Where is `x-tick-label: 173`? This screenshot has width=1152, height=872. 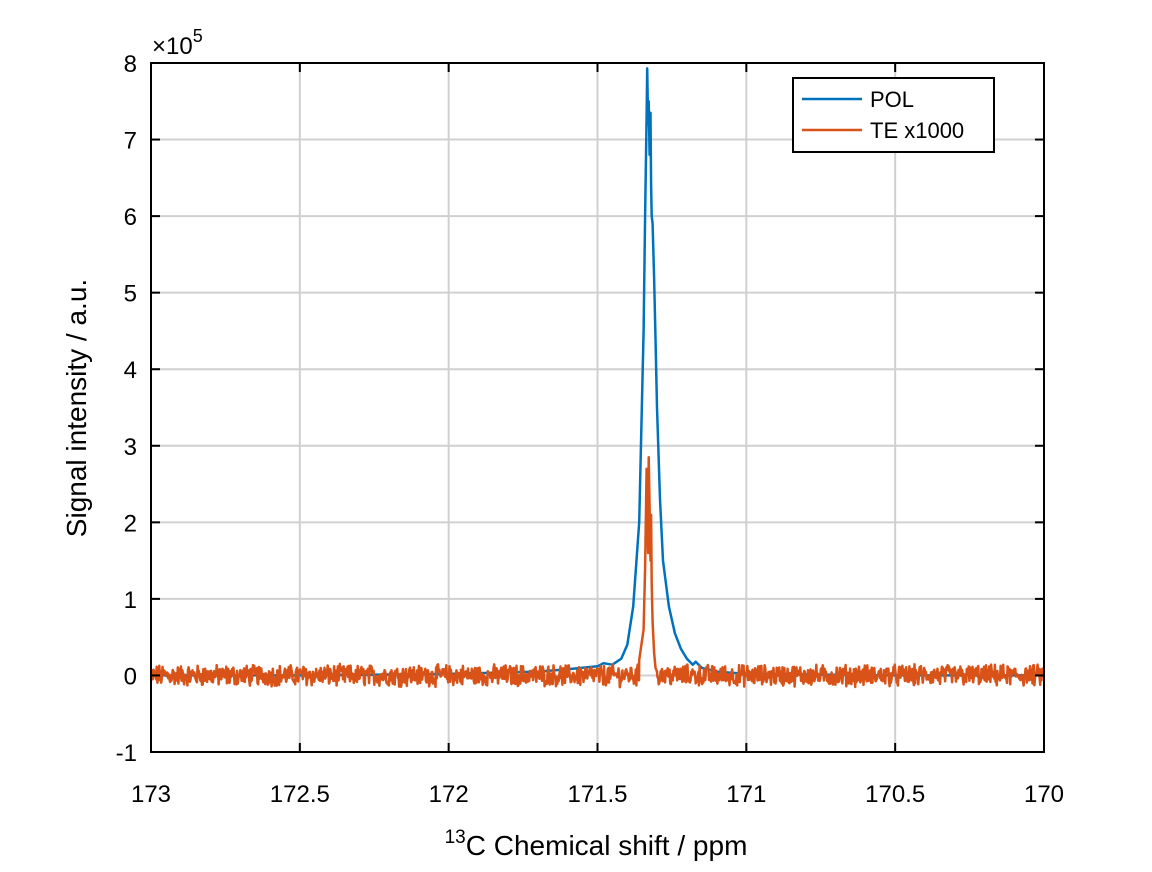
x-tick-label: 173 is located at coordinates (151, 794).